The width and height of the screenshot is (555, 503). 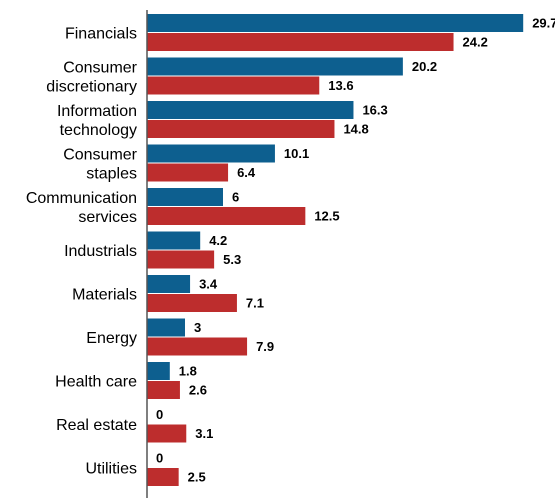 I want to click on category-label-line: staples, so click(x=111, y=174).